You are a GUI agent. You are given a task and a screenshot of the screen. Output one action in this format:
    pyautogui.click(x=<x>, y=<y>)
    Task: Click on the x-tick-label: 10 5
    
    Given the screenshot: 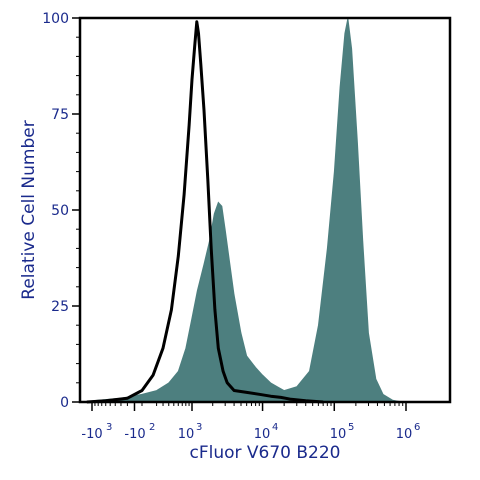 What is the action you would take?
    pyautogui.click(x=342, y=432)
    